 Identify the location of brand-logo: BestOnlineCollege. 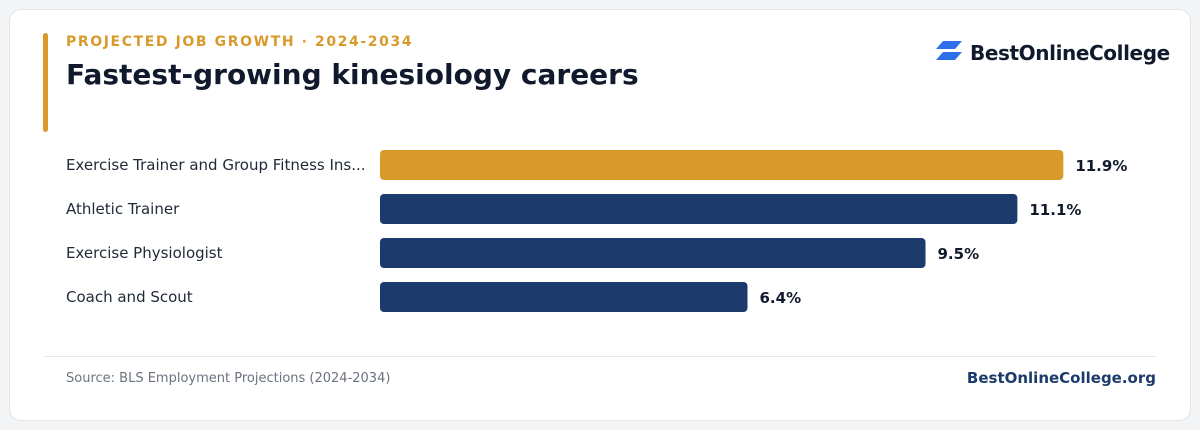
(1053, 53).